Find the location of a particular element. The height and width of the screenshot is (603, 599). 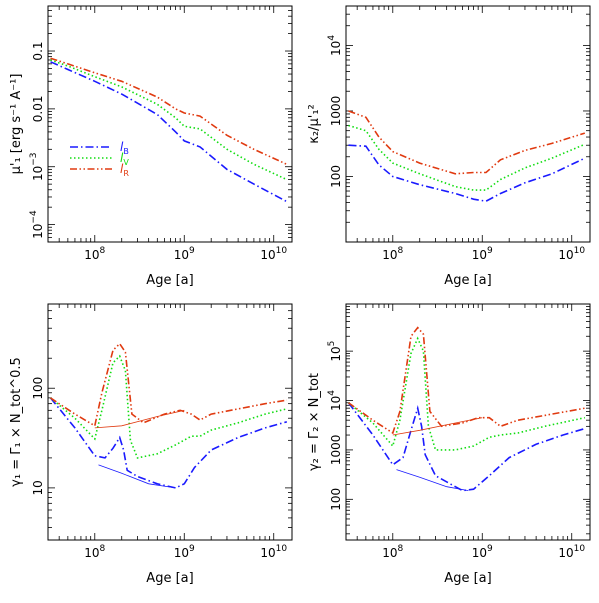

y-tick-label: 0.01 is located at coordinates (38, 109).